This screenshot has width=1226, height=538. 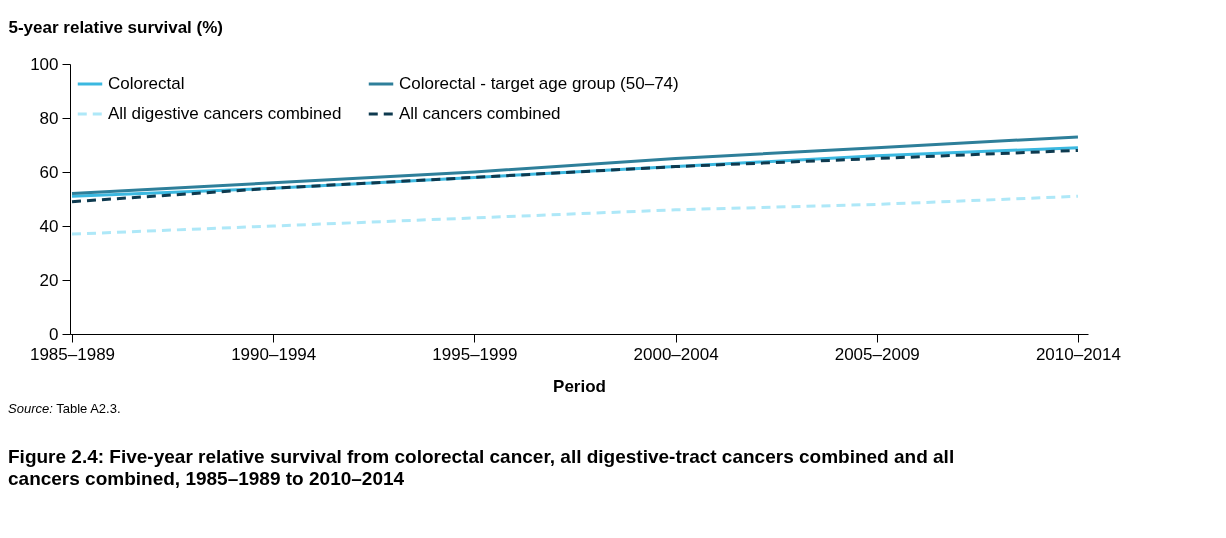 What do you see at coordinates (44, 64) in the screenshot?
I see `y-tick-label: 100` at bounding box center [44, 64].